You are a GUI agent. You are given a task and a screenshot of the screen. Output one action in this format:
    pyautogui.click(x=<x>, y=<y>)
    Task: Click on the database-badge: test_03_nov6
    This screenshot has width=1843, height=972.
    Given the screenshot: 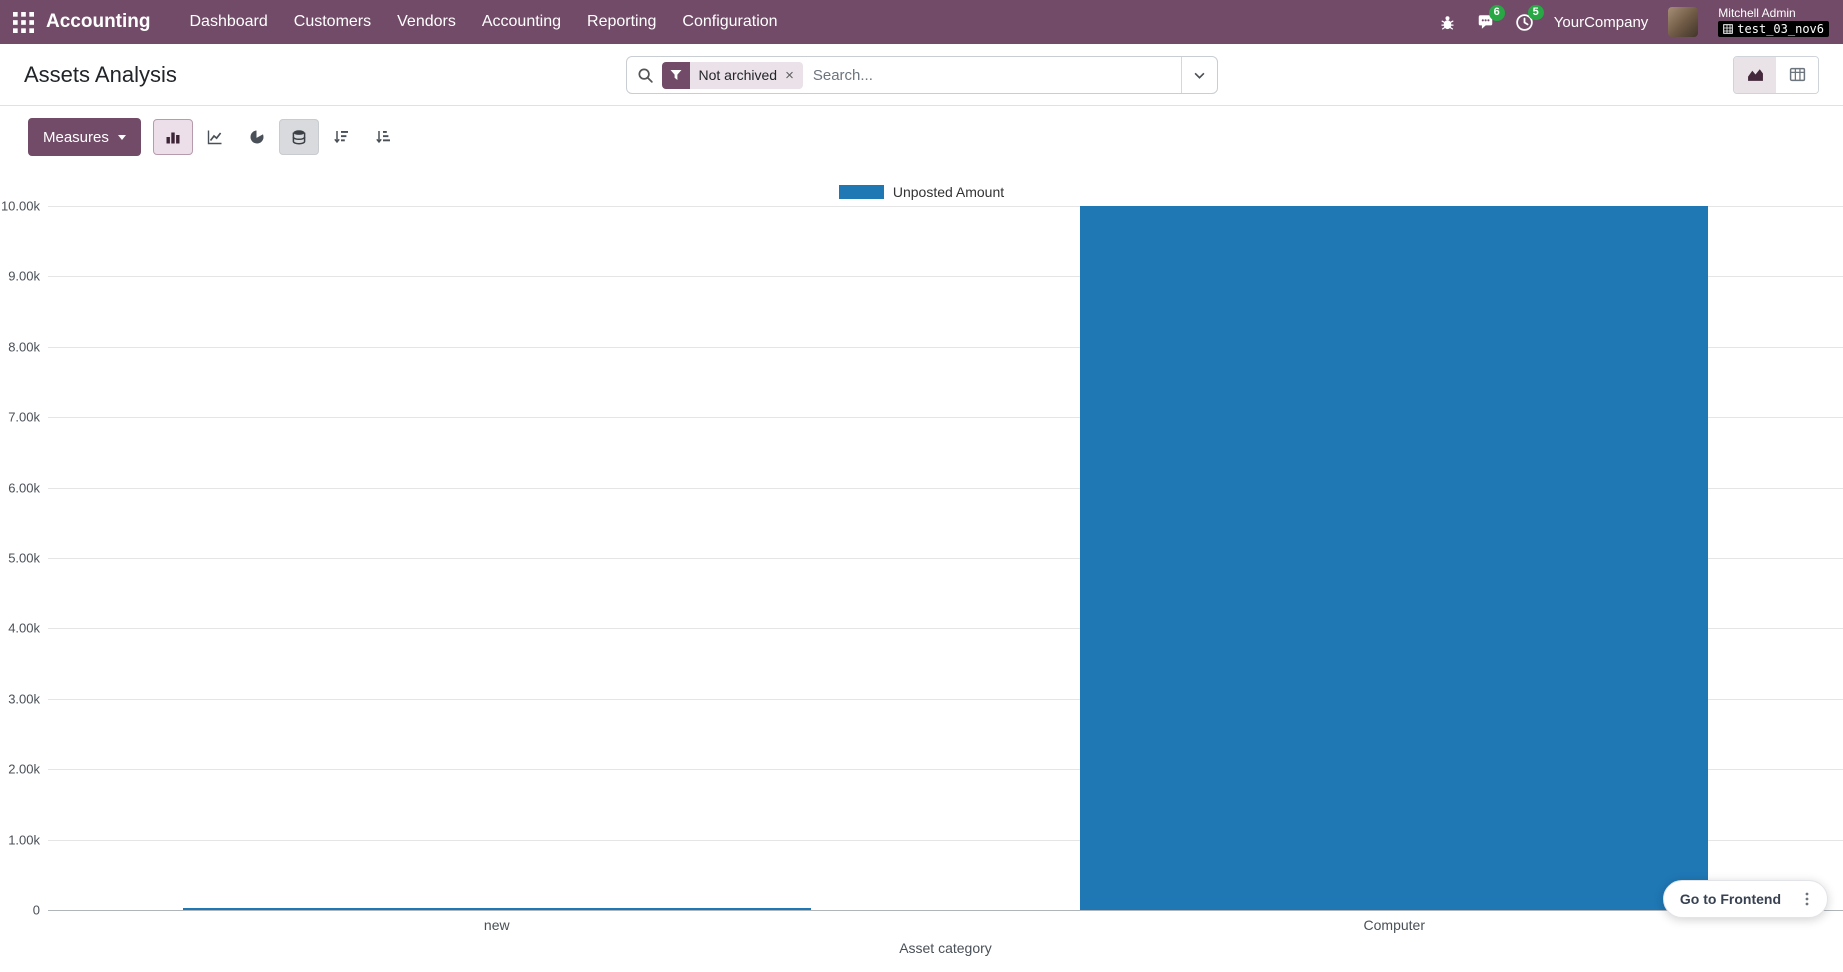 What is the action you would take?
    pyautogui.click(x=1773, y=29)
    